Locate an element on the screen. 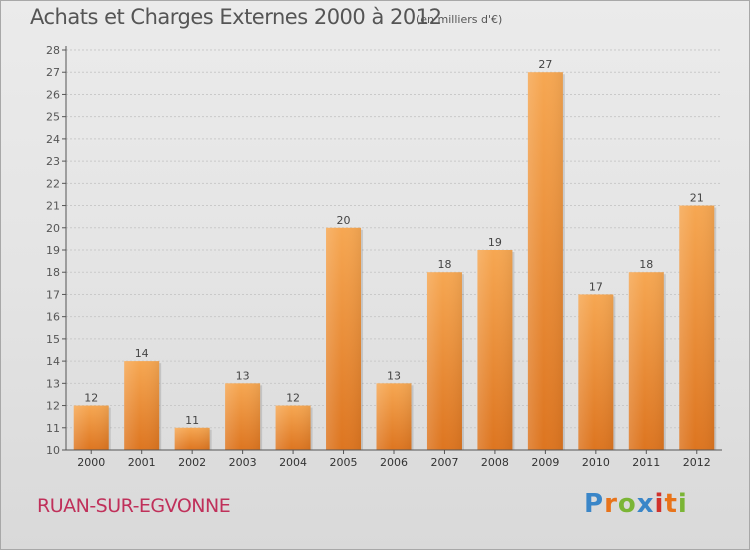 This screenshot has height=550, width=750. y-tick-label: 23 is located at coordinates (53, 161).